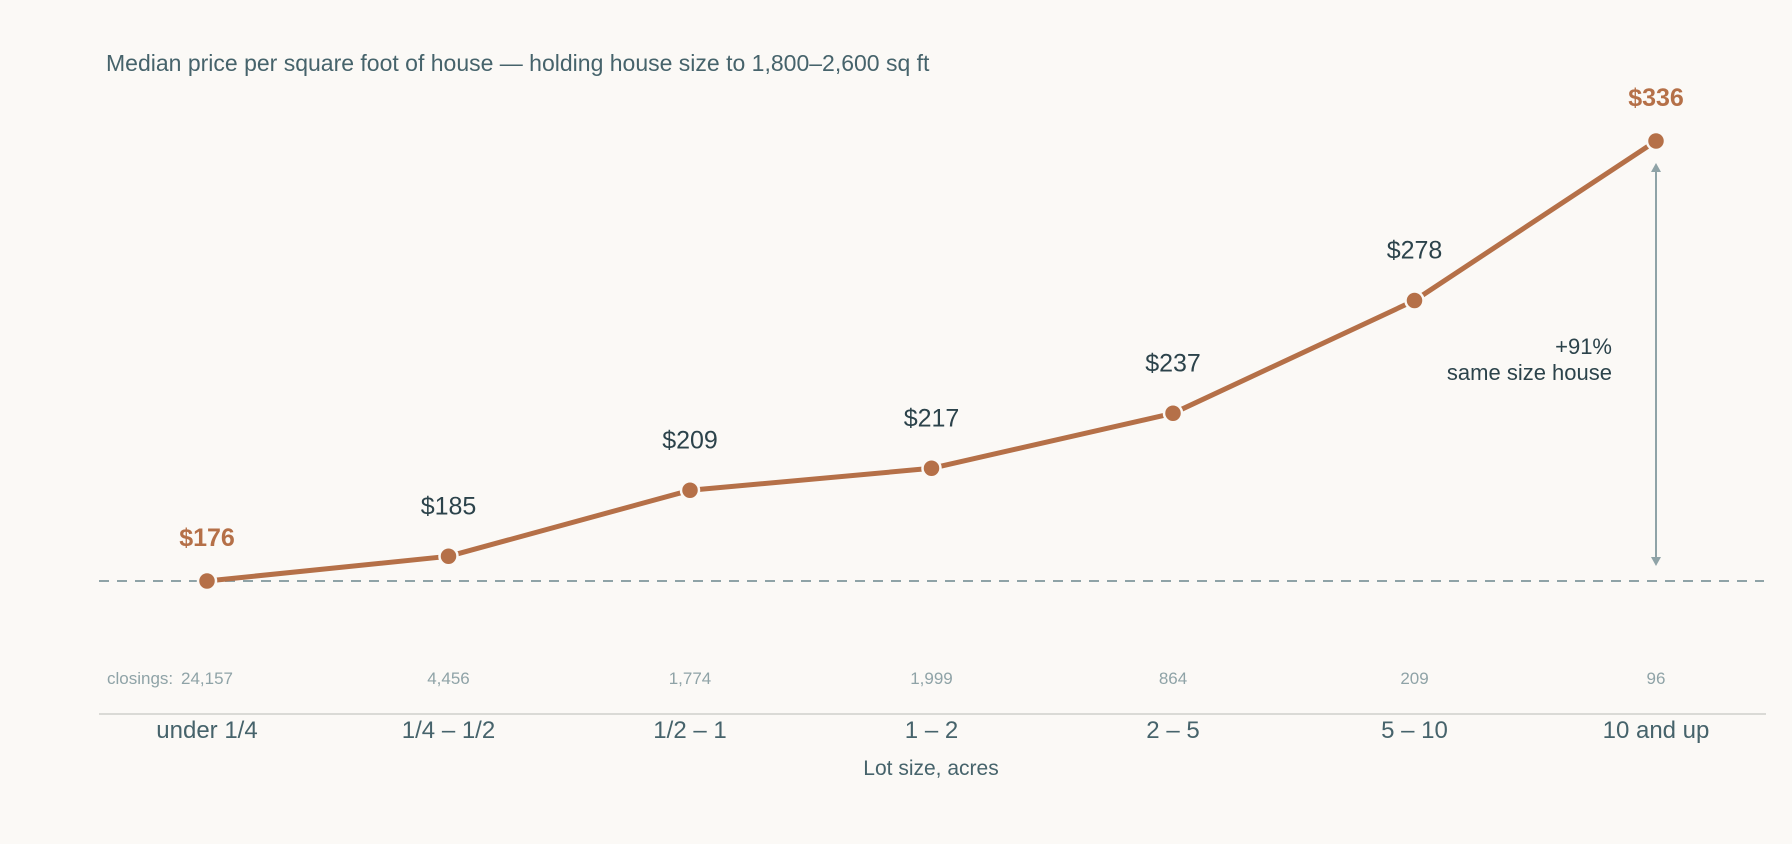  Describe the element at coordinates (1415, 251) in the screenshot. I see `data-label: $278` at that location.